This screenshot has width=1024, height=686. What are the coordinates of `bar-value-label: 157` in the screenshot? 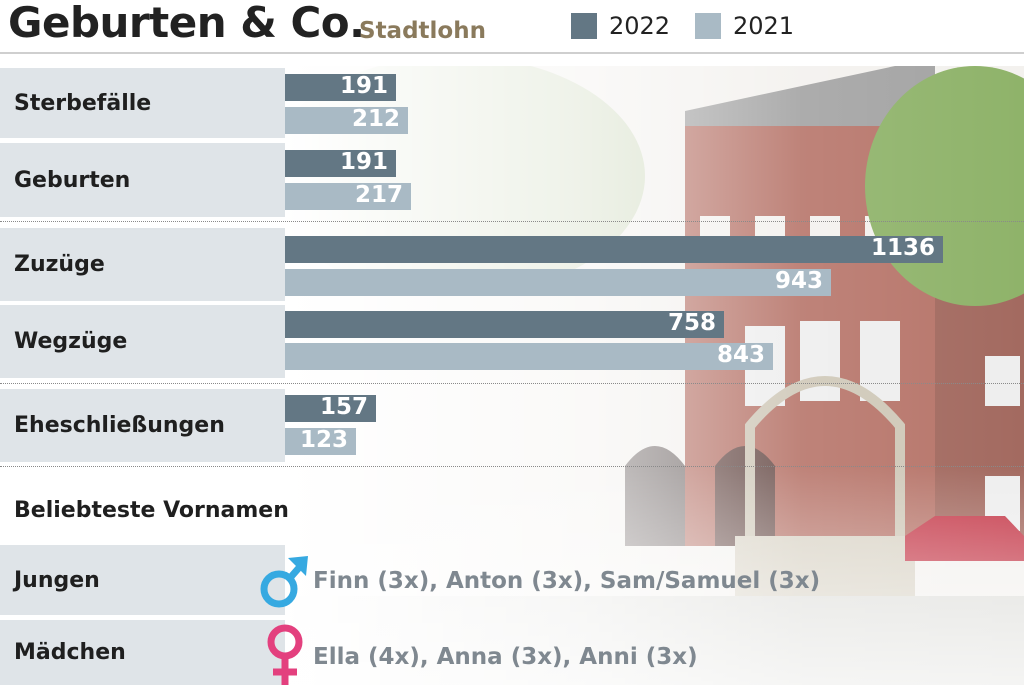 It's located at (343, 407).